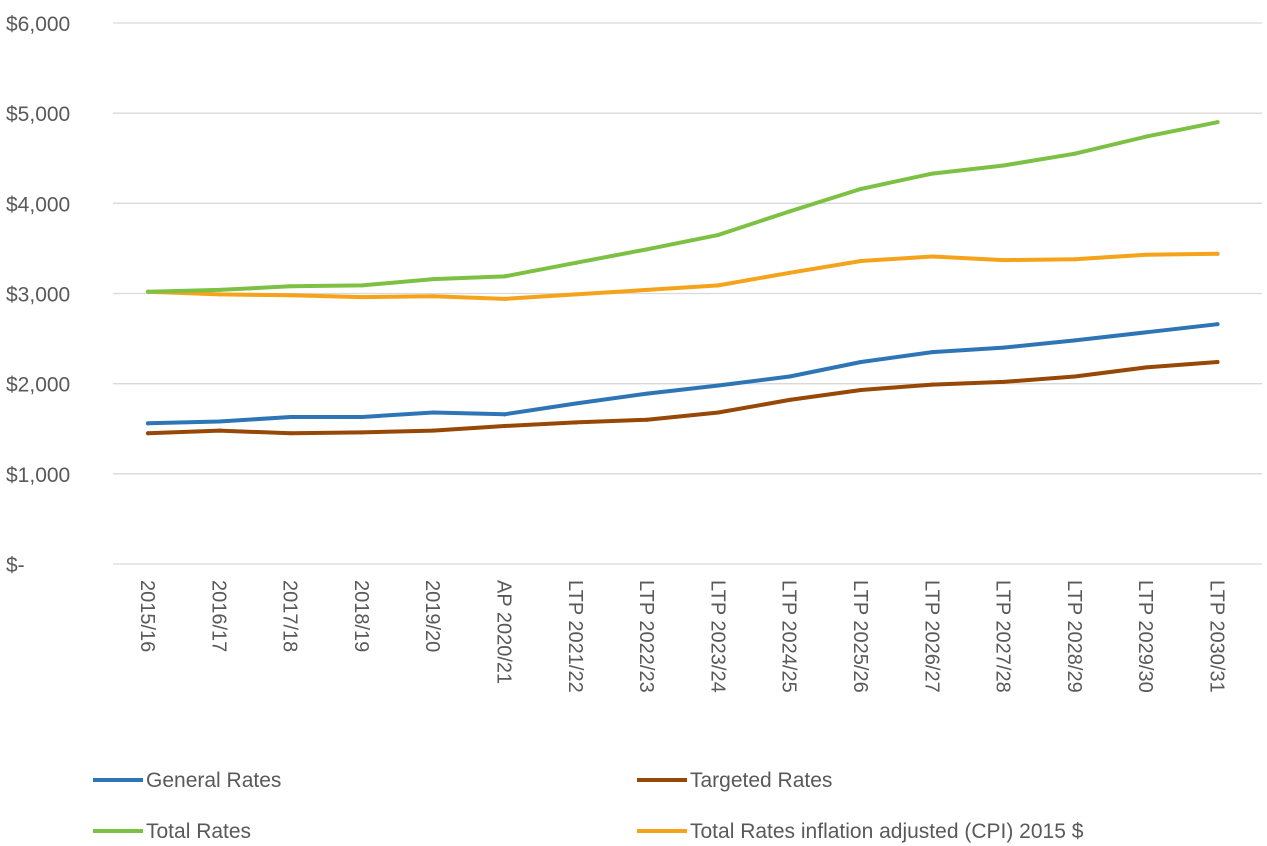 Image resolution: width=1267 pixels, height=846 pixels. What do you see at coordinates (504, 632) in the screenshot?
I see `x-tick-label: AP 2020/21` at bounding box center [504, 632].